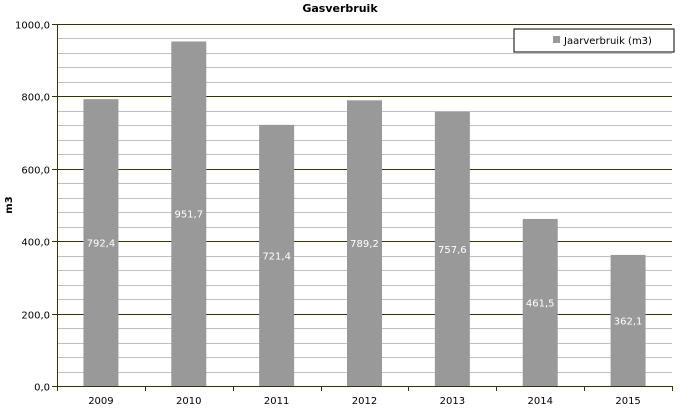 This screenshot has width=680, height=408. Describe the element at coordinates (539, 401) in the screenshot. I see `x-tick-label: 2014` at that location.